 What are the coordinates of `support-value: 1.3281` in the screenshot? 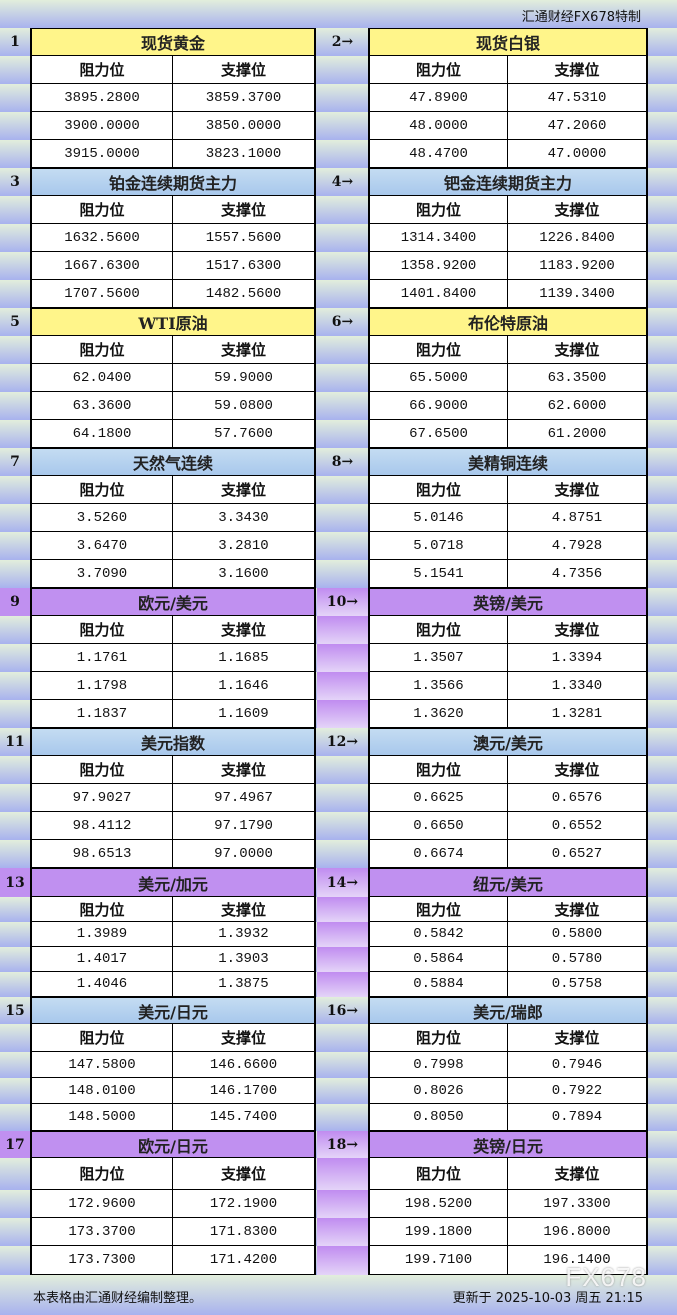 It's located at (578, 714).